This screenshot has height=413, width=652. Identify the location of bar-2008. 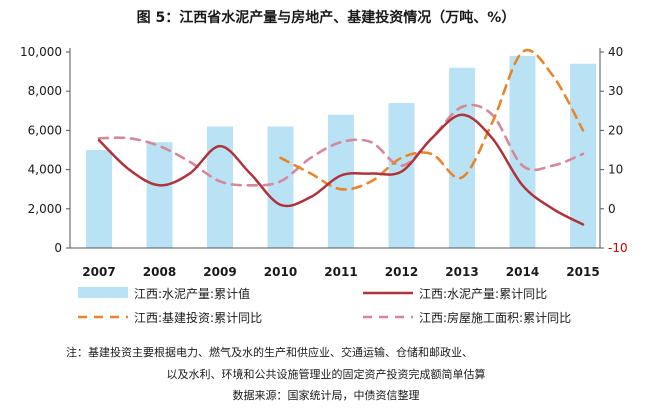
(159, 195).